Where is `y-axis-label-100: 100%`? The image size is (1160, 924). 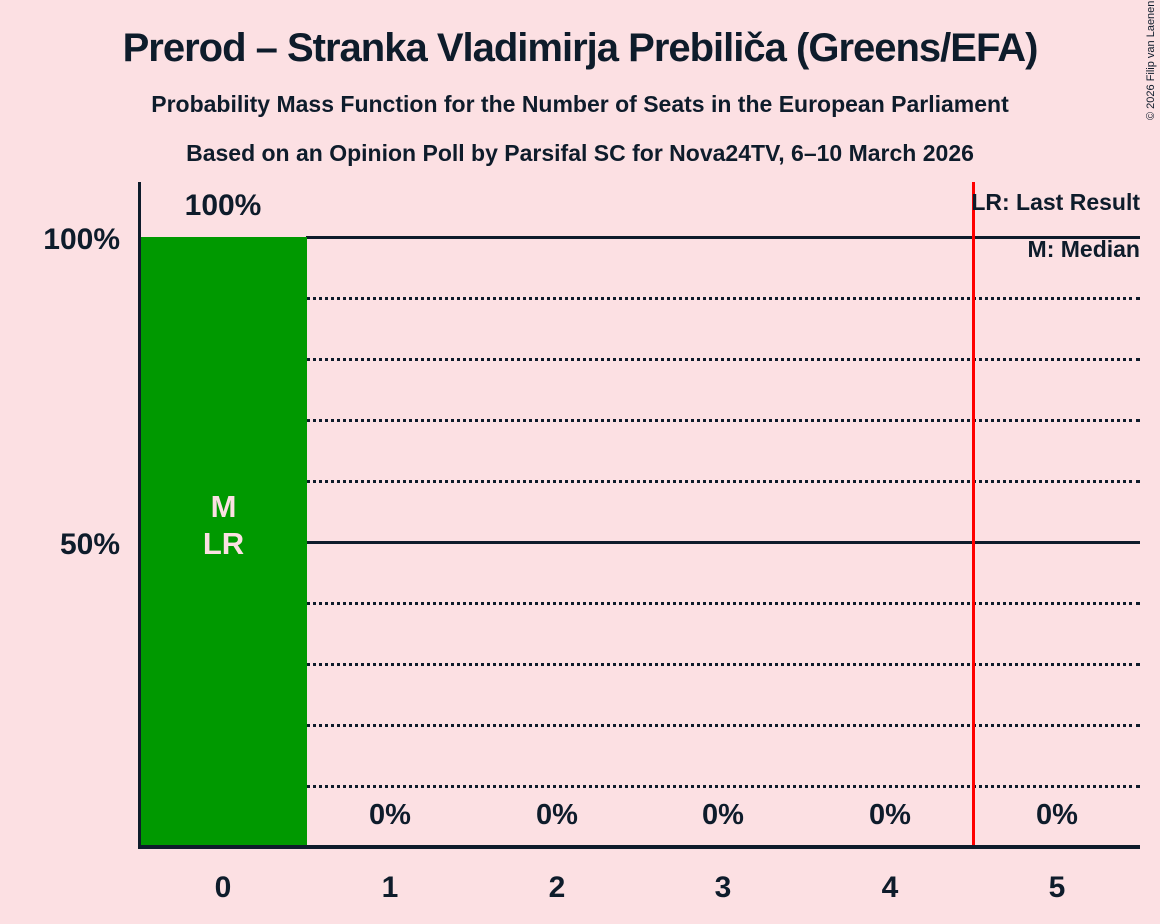 y-axis-label-100: 100% is located at coordinates (81, 239).